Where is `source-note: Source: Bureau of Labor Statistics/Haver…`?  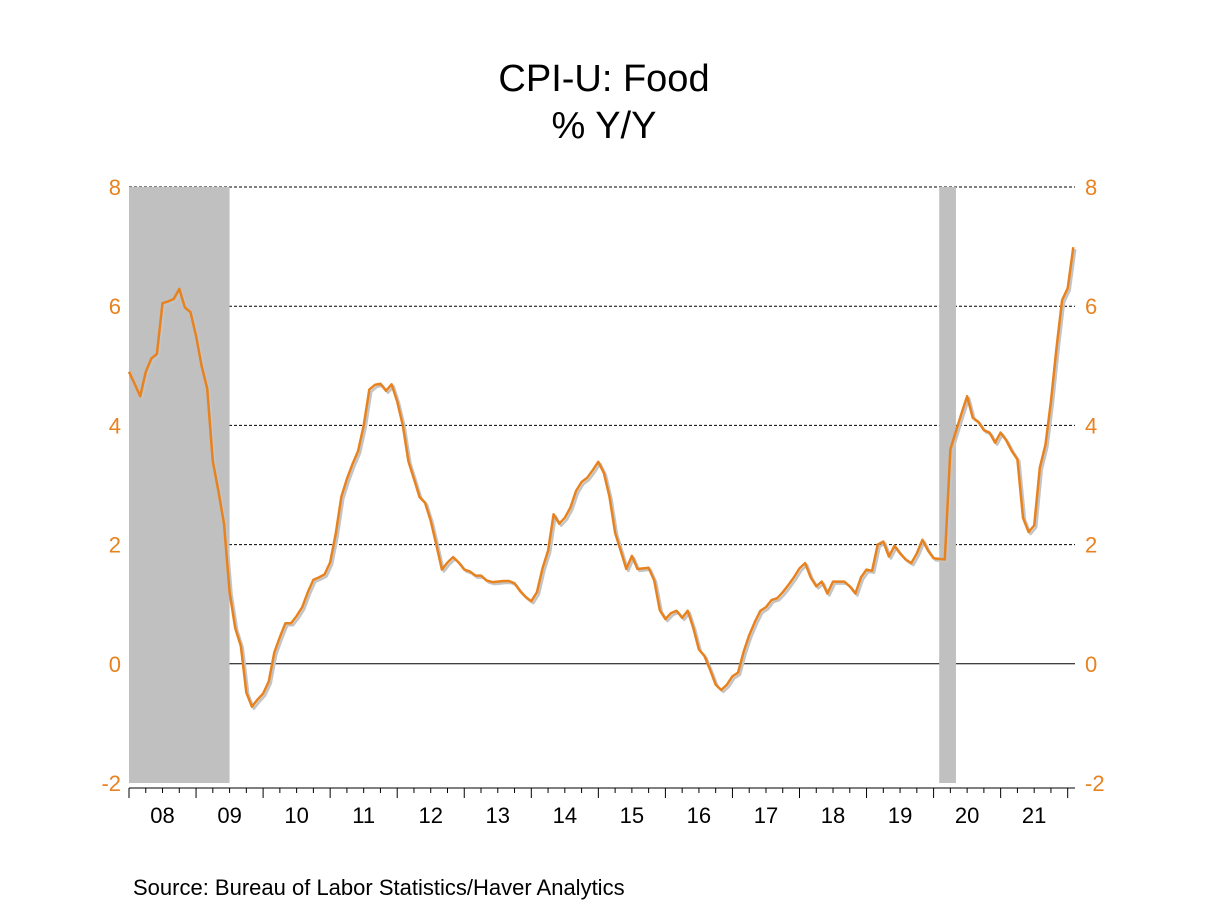 source-note: Source: Bureau of Labor Statistics/Haver… is located at coordinates (379, 887).